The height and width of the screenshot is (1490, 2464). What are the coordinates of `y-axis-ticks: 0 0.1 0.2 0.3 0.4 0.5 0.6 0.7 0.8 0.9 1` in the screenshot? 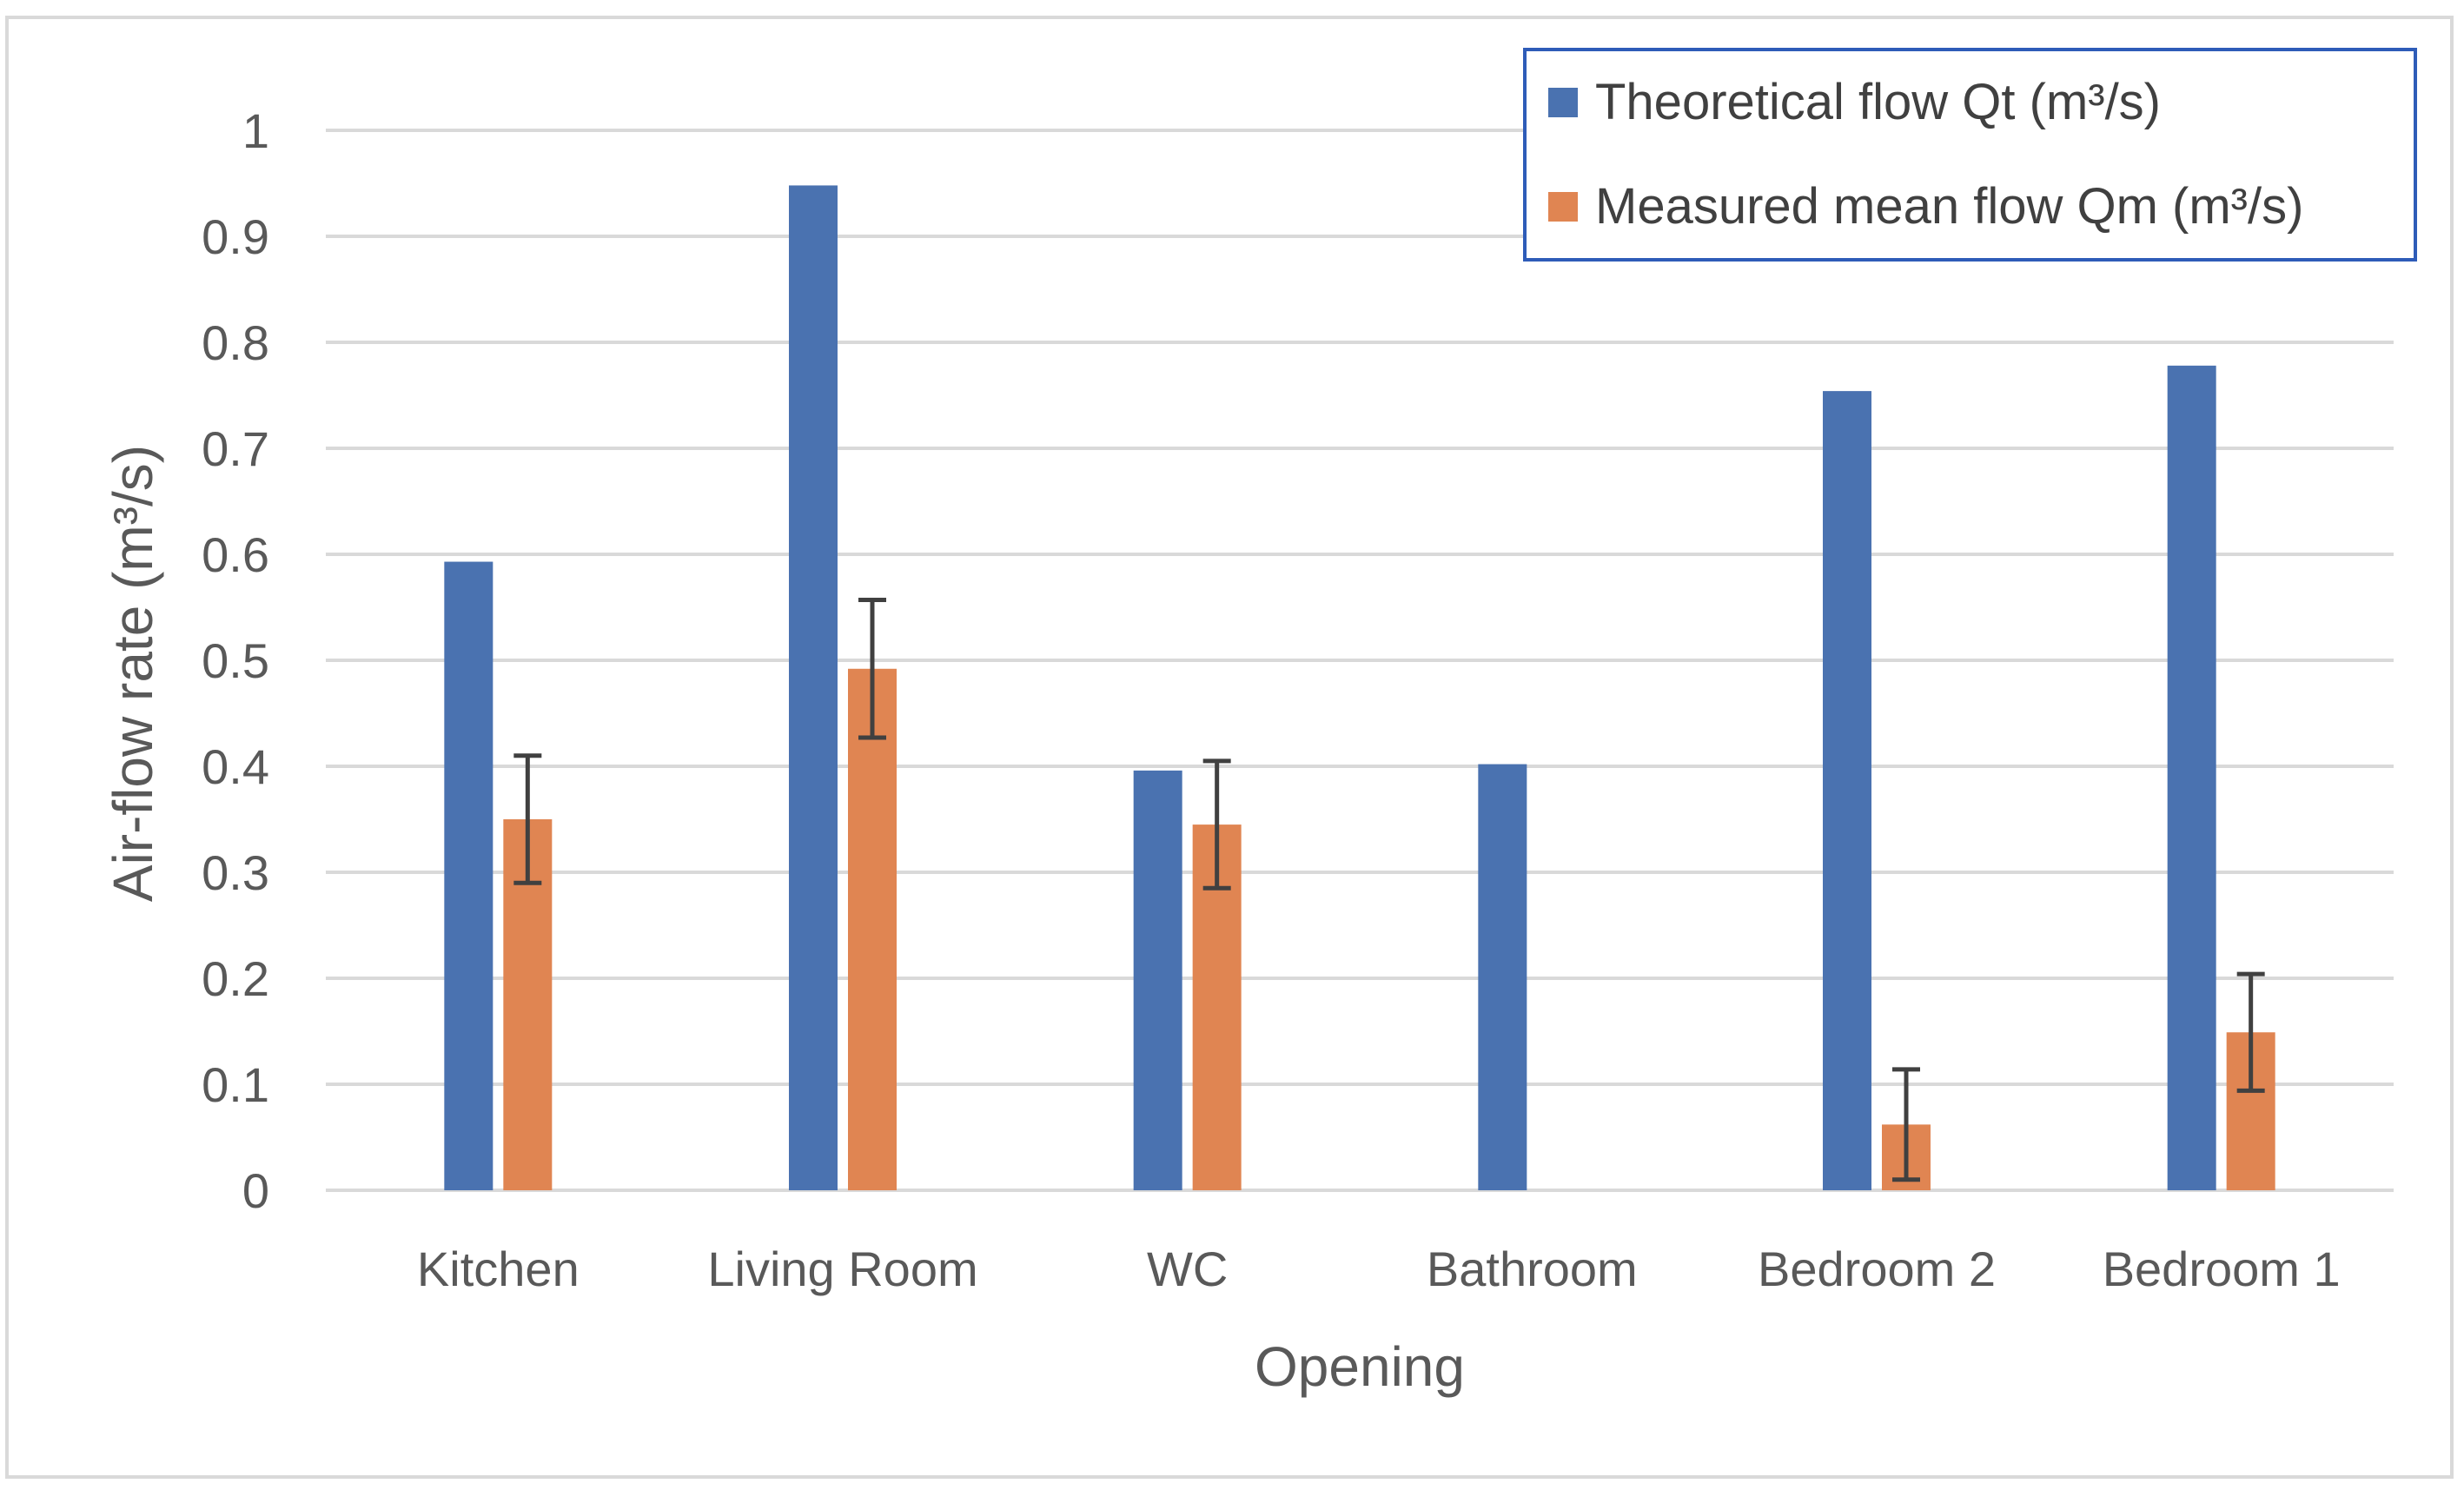 It's located at (235, 661).